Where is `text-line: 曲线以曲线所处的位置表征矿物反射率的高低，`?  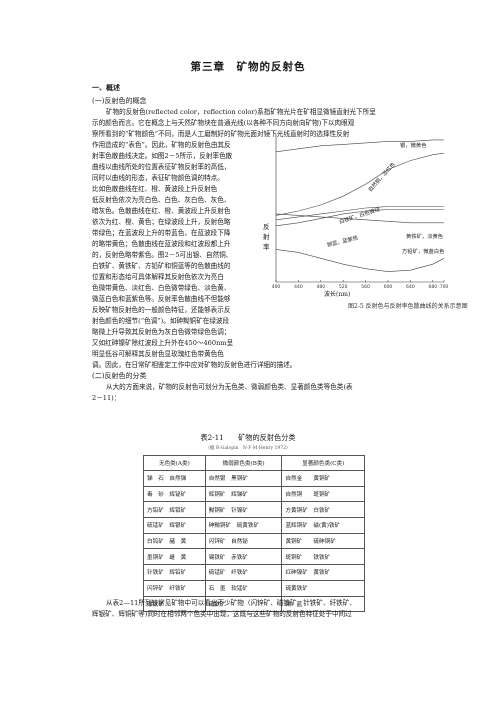 text-line: 曲线以曲线所处的位置表征矿物反射率的高低， is located at coordinates (161, 167).